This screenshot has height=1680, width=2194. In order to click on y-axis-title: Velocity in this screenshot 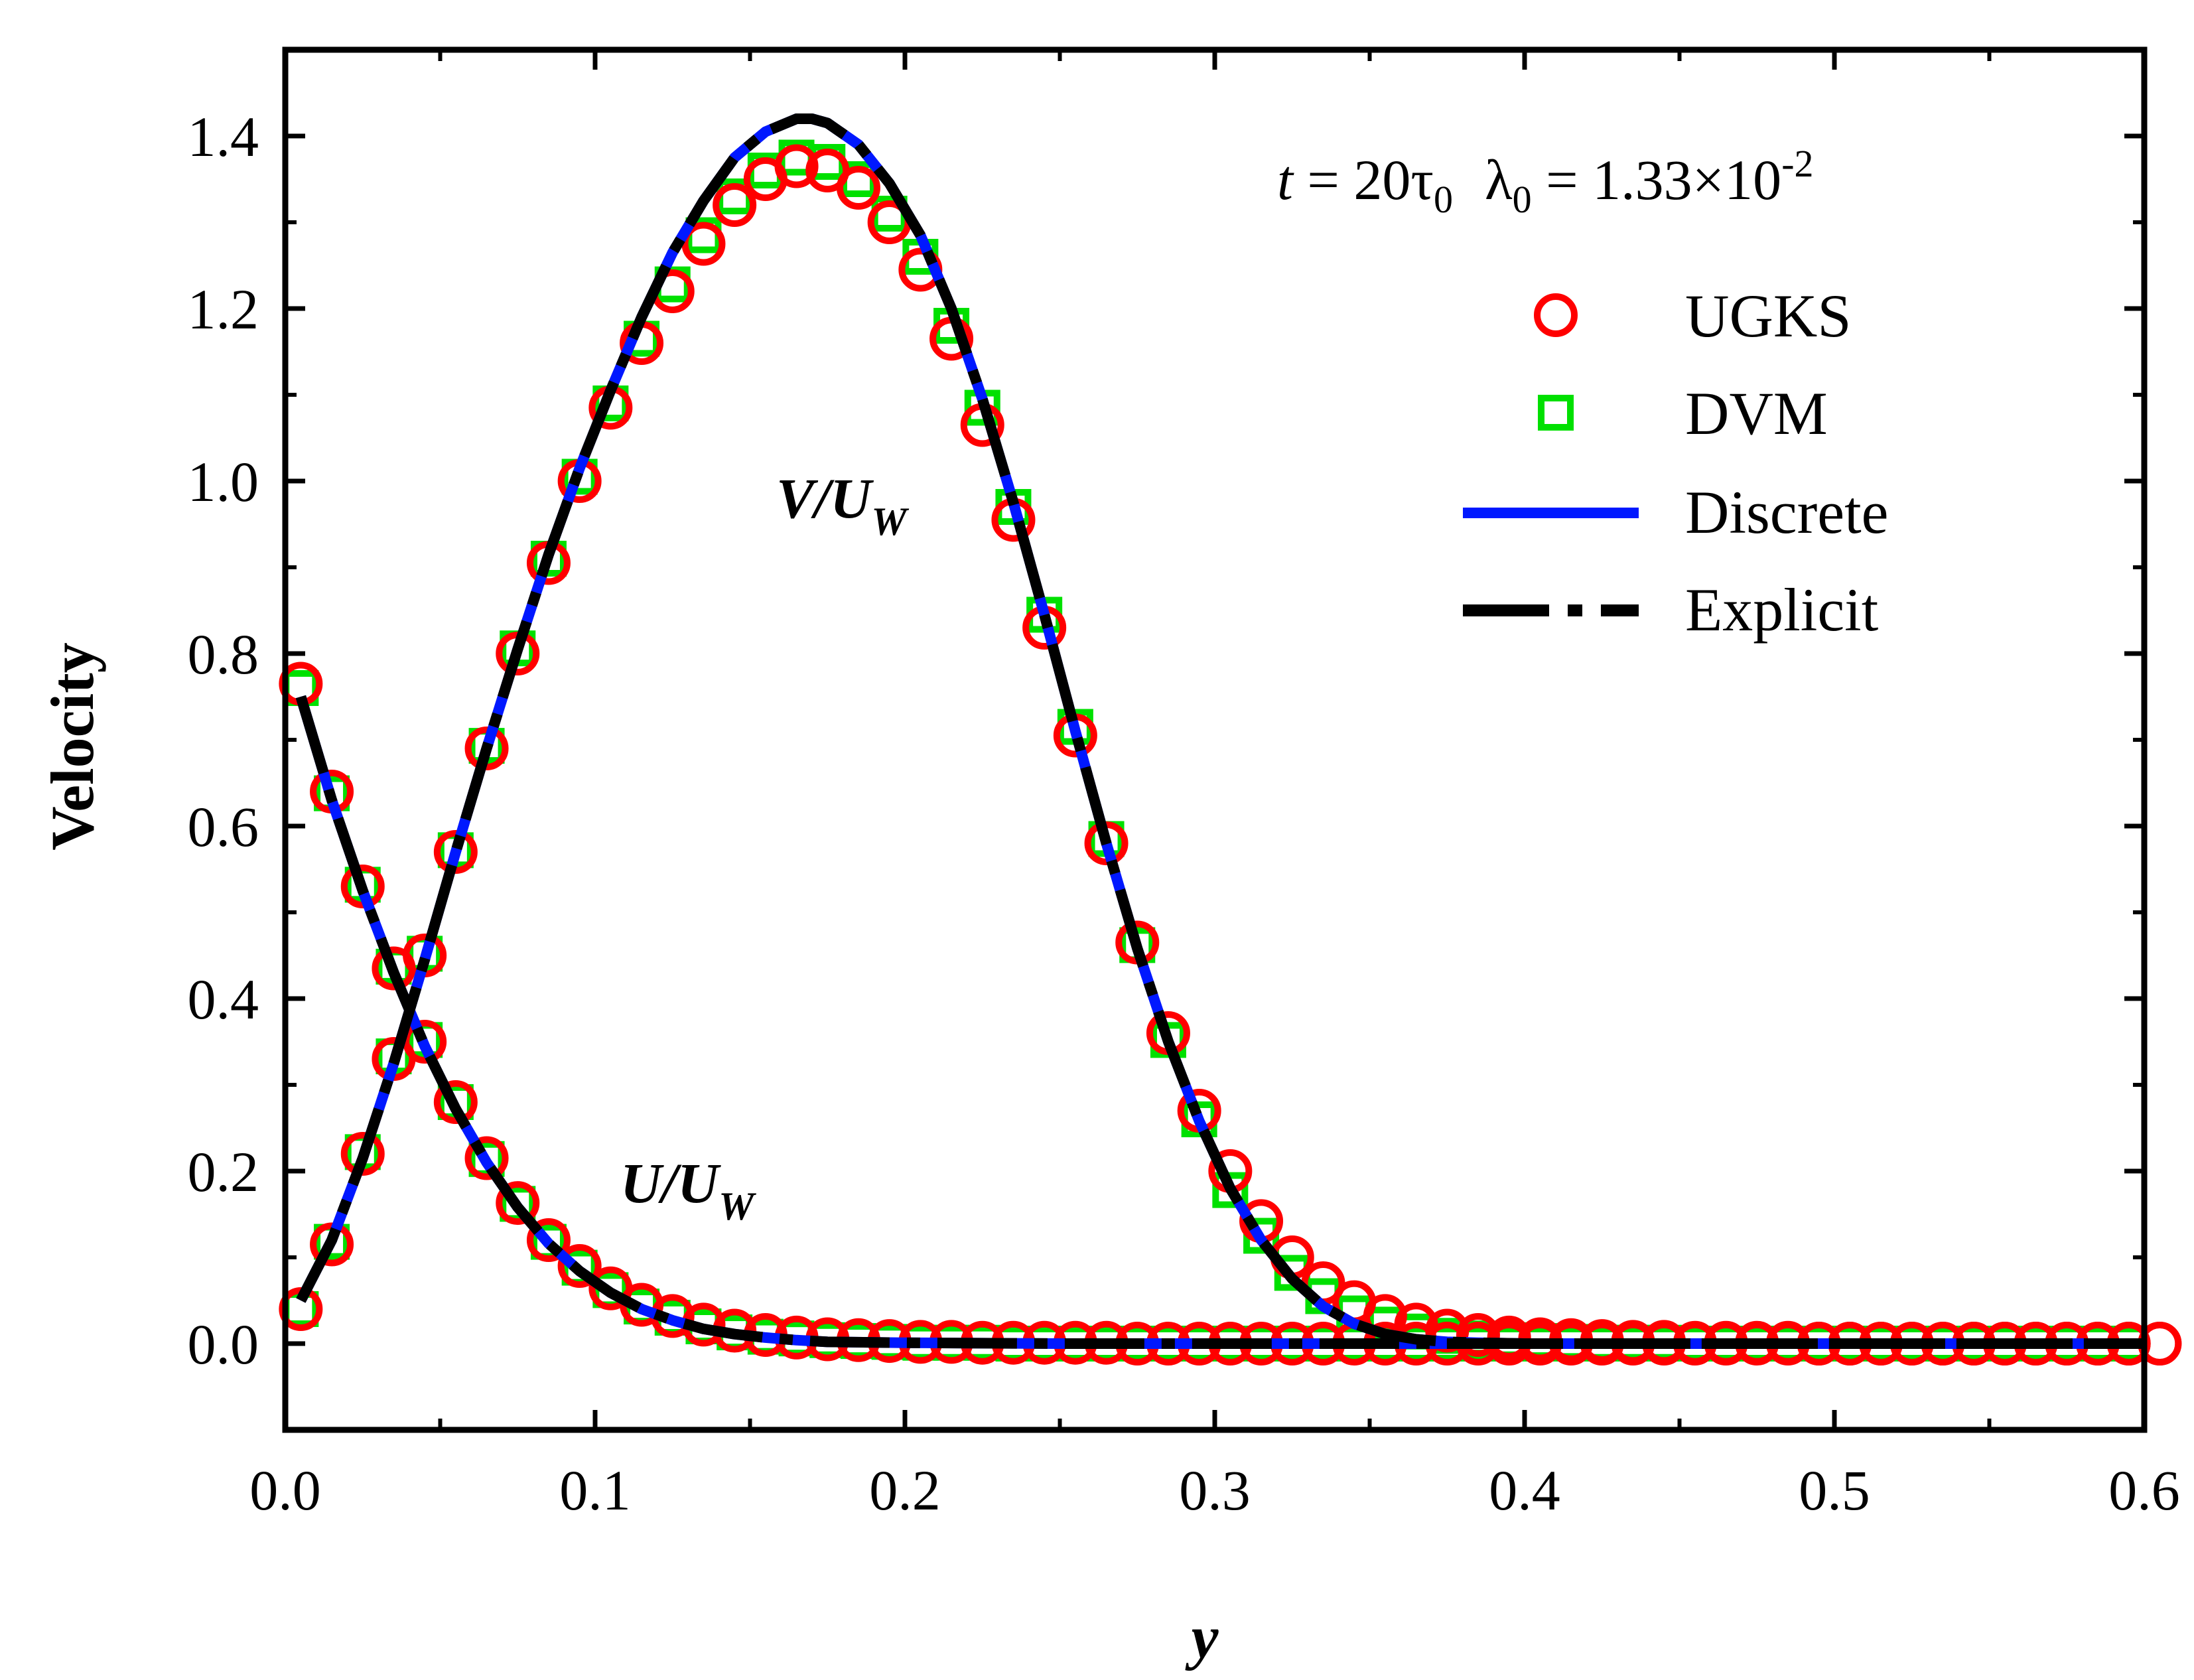, I will do `click(72, 746)`.